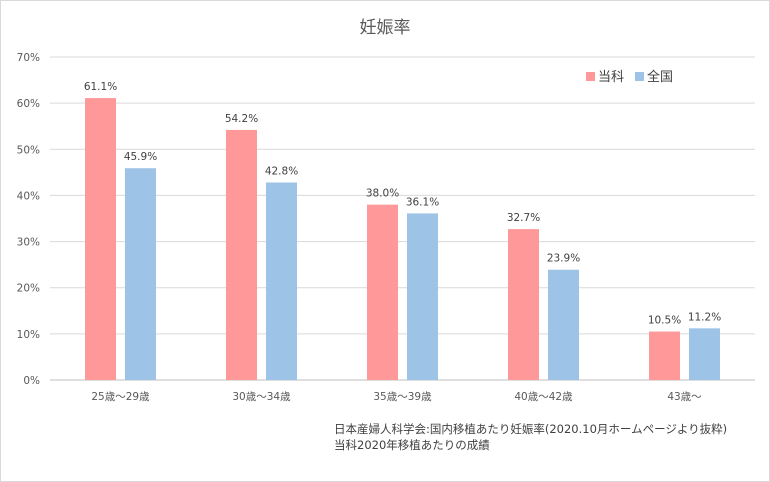  What do you see at coordinates (120, 397) in the screenshot?
I see `x-tick-label: 25歳〜29歳` at bounding box center [120, 397].